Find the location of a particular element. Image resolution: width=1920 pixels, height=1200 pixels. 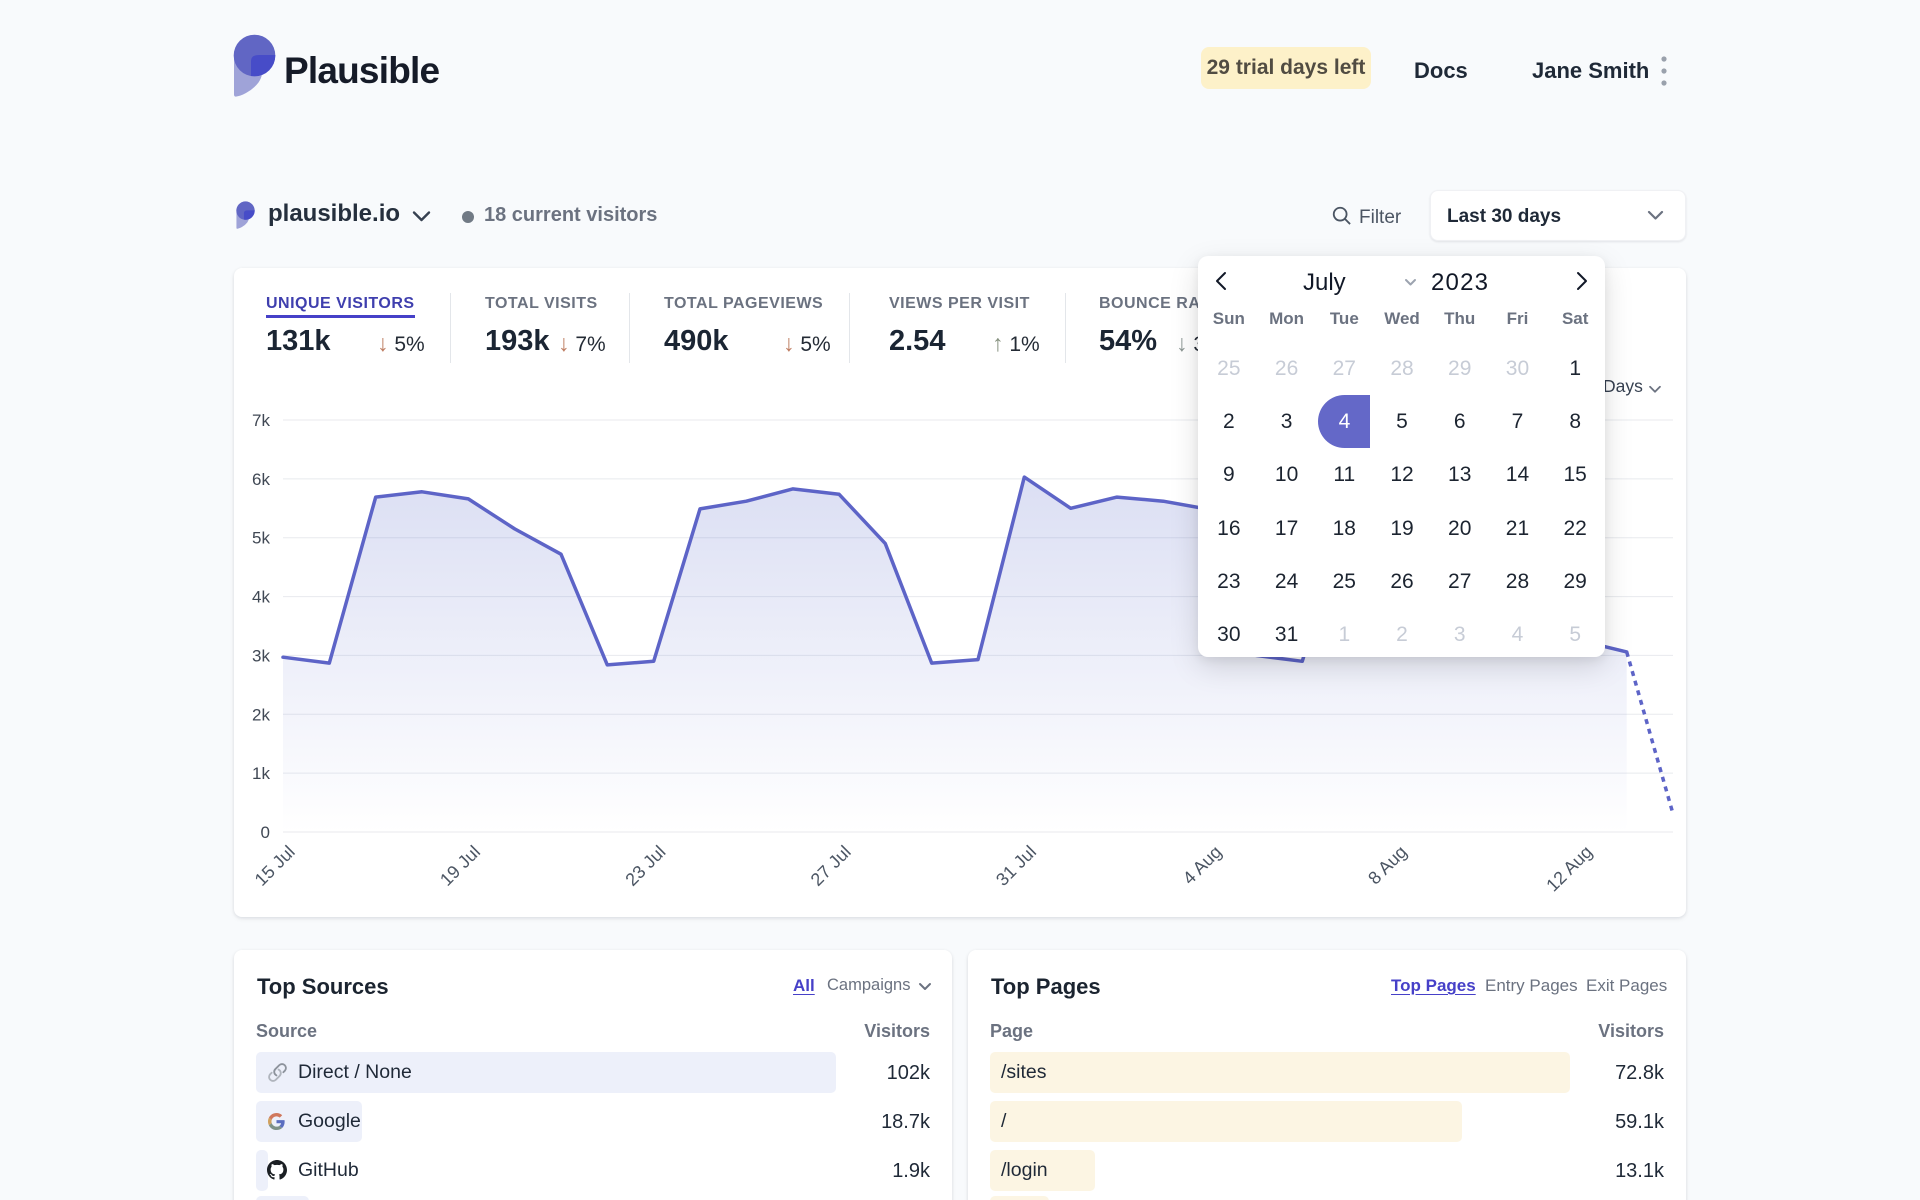

svg-text: 6k is located at coordinates (261, 479).